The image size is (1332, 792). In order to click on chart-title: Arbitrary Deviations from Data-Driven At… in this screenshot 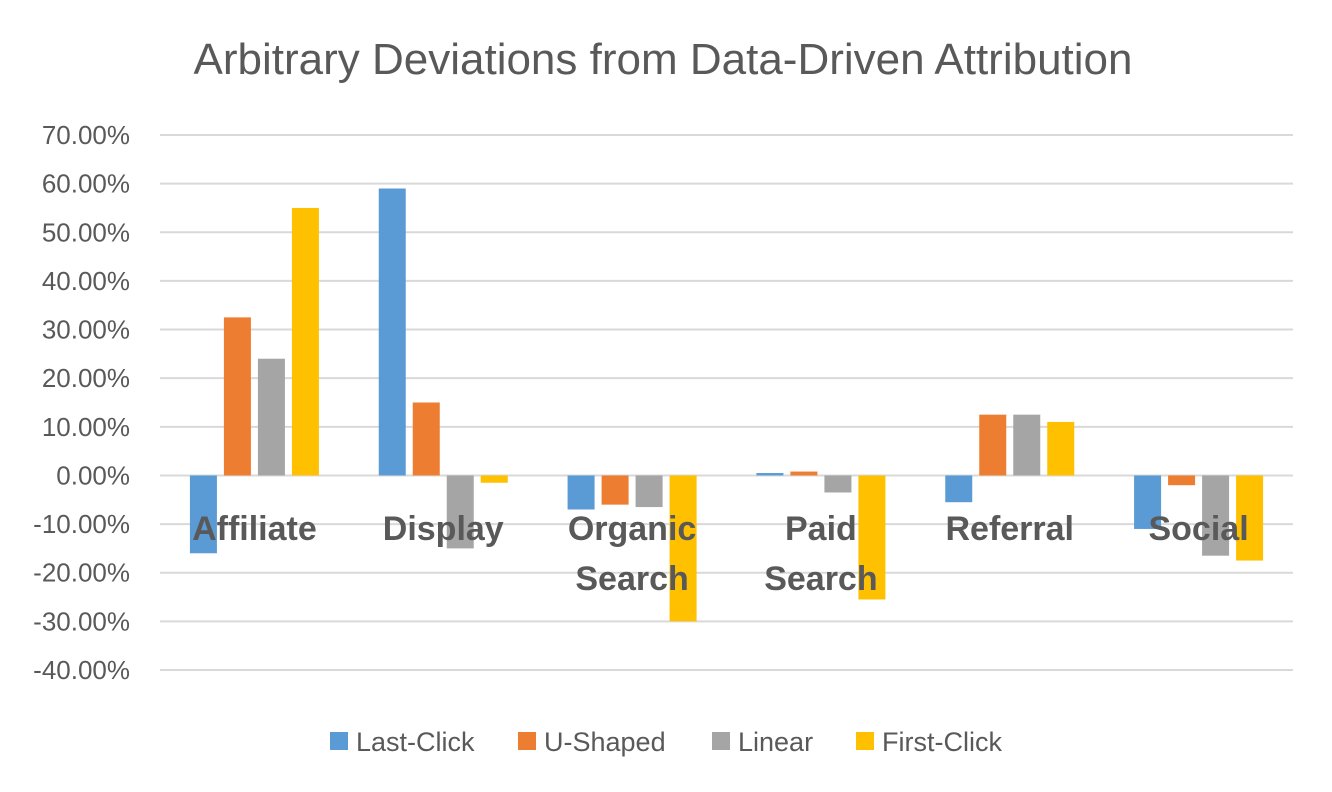, I will do `click(663, 59)`.